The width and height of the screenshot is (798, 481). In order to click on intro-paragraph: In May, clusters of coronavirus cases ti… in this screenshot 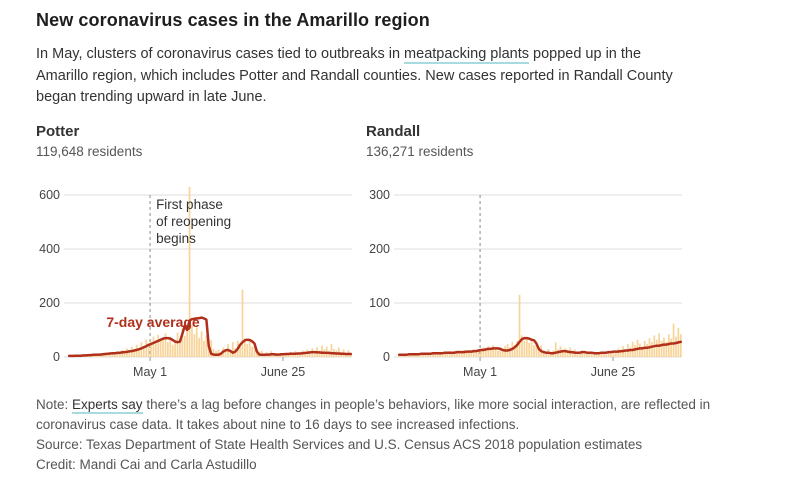, I will do `click(406, 76)`.